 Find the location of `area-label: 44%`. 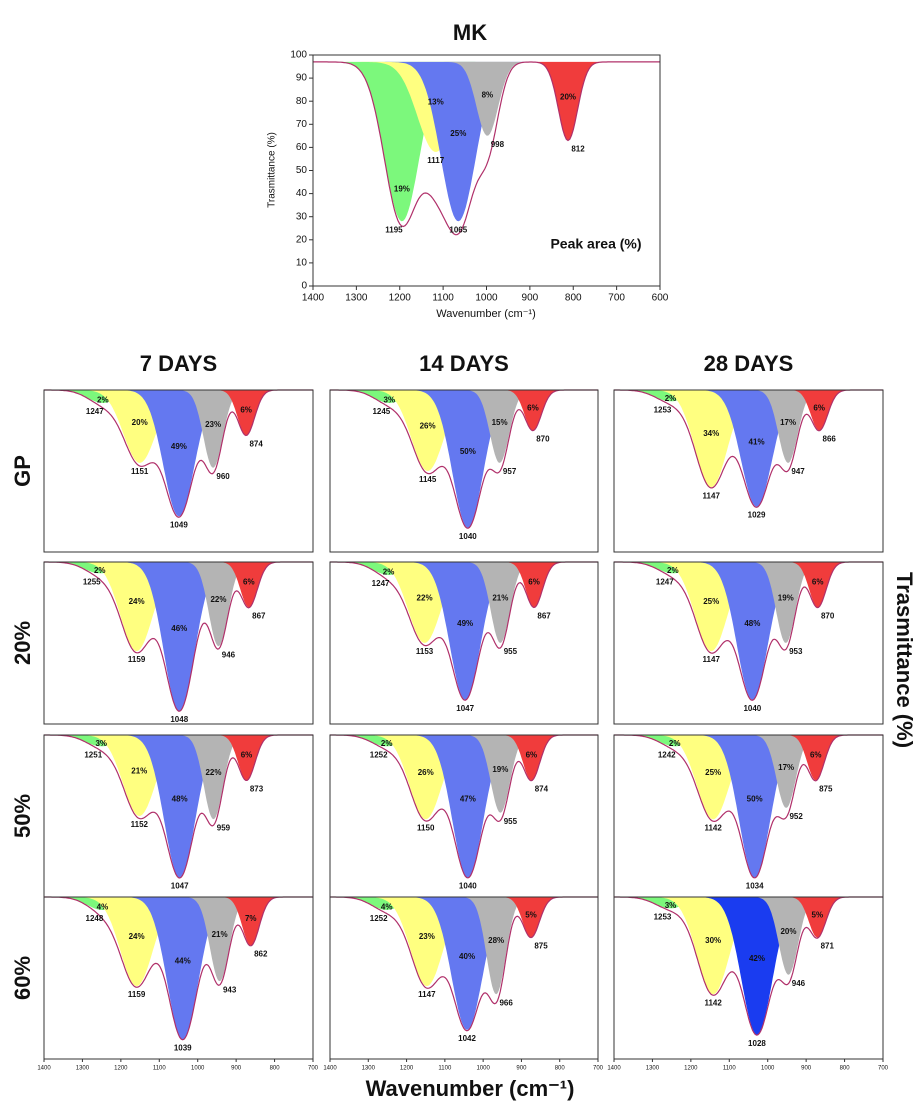

area-label: 44% is located at coordinates (183, 960).